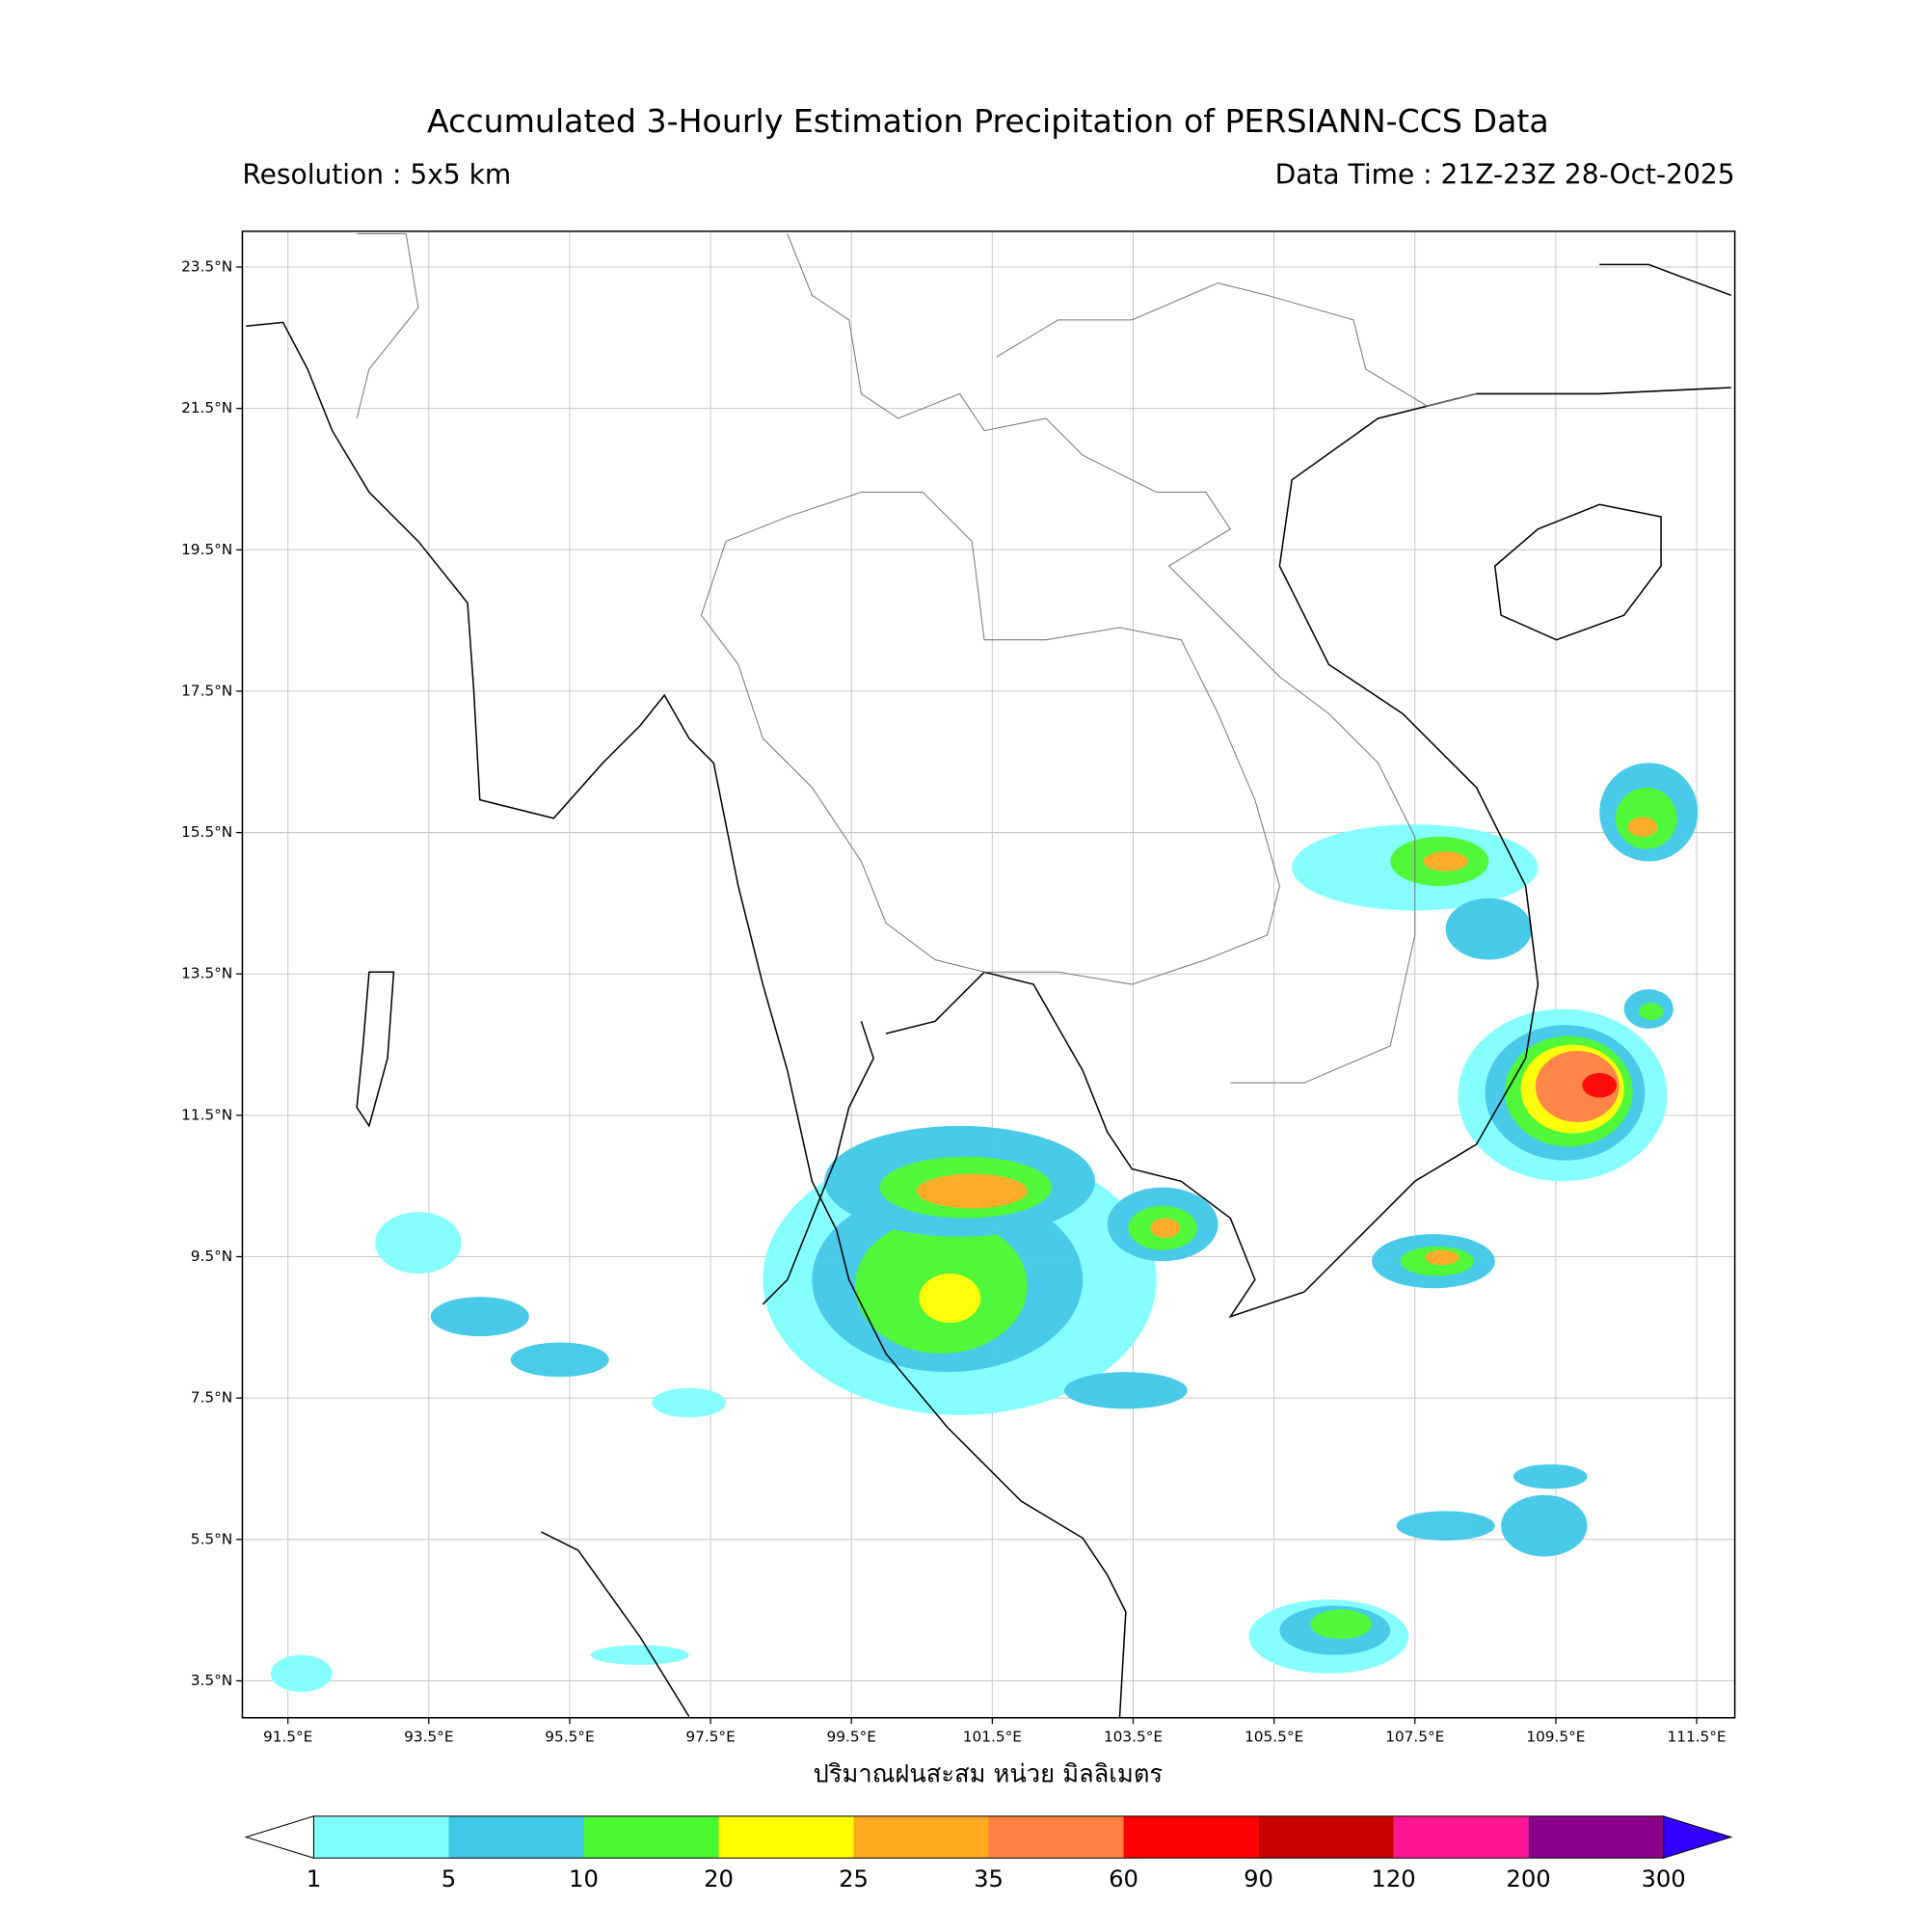 Image resolution: width=1928 pixels, height=1932 pixels. I want to click on colorbar-frame, so click(989, 1837).